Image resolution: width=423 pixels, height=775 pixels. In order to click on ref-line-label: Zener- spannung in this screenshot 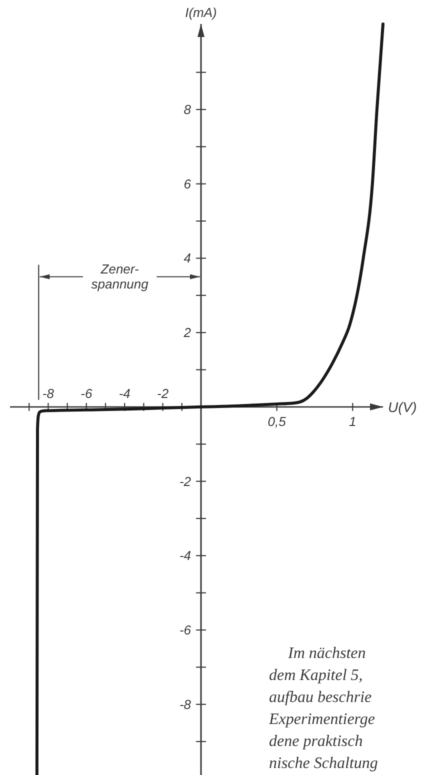, I will do `click(120, 277)`.